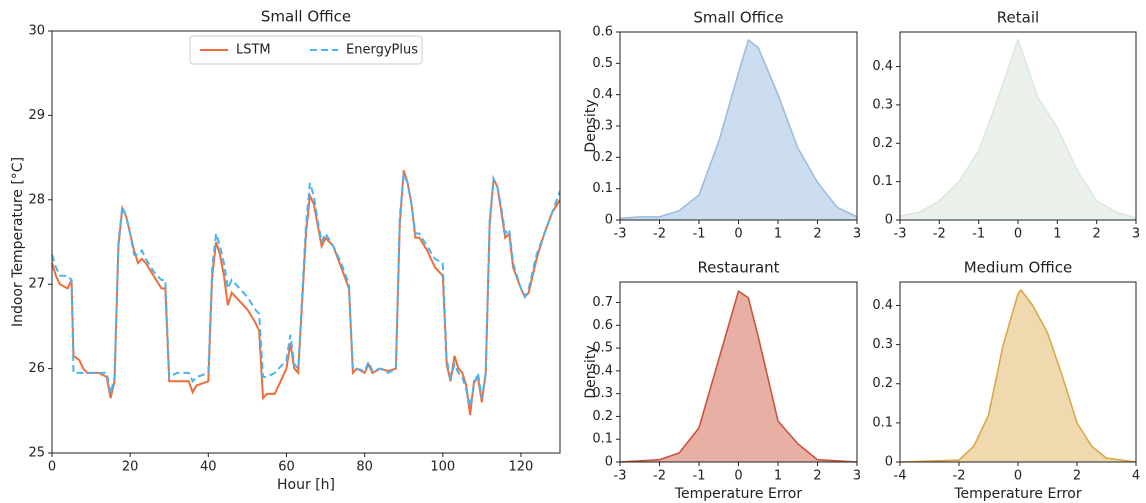  I want to click on x-tick-label: 120, so click(521, 467).